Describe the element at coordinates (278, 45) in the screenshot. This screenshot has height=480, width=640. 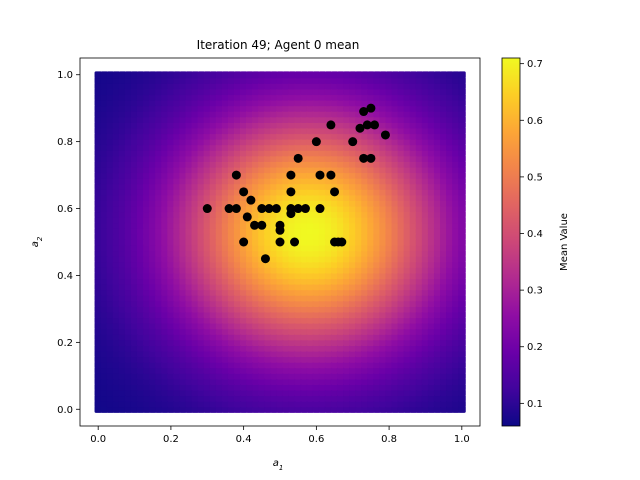
I see `chart-title: Iteration 49; Agent 0 mean` at that location.